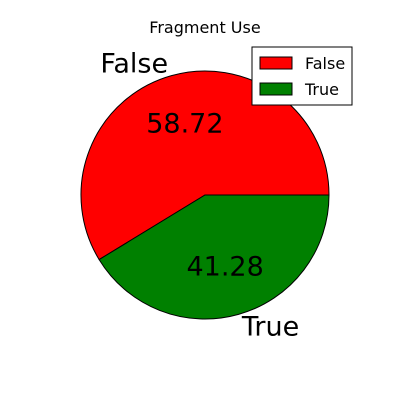 This screenshot has width=400, height=400. What do you see at coordinates (276, 89) in the screenshot?
I see `legend-swatch-true` at bounding box center [276, 89].